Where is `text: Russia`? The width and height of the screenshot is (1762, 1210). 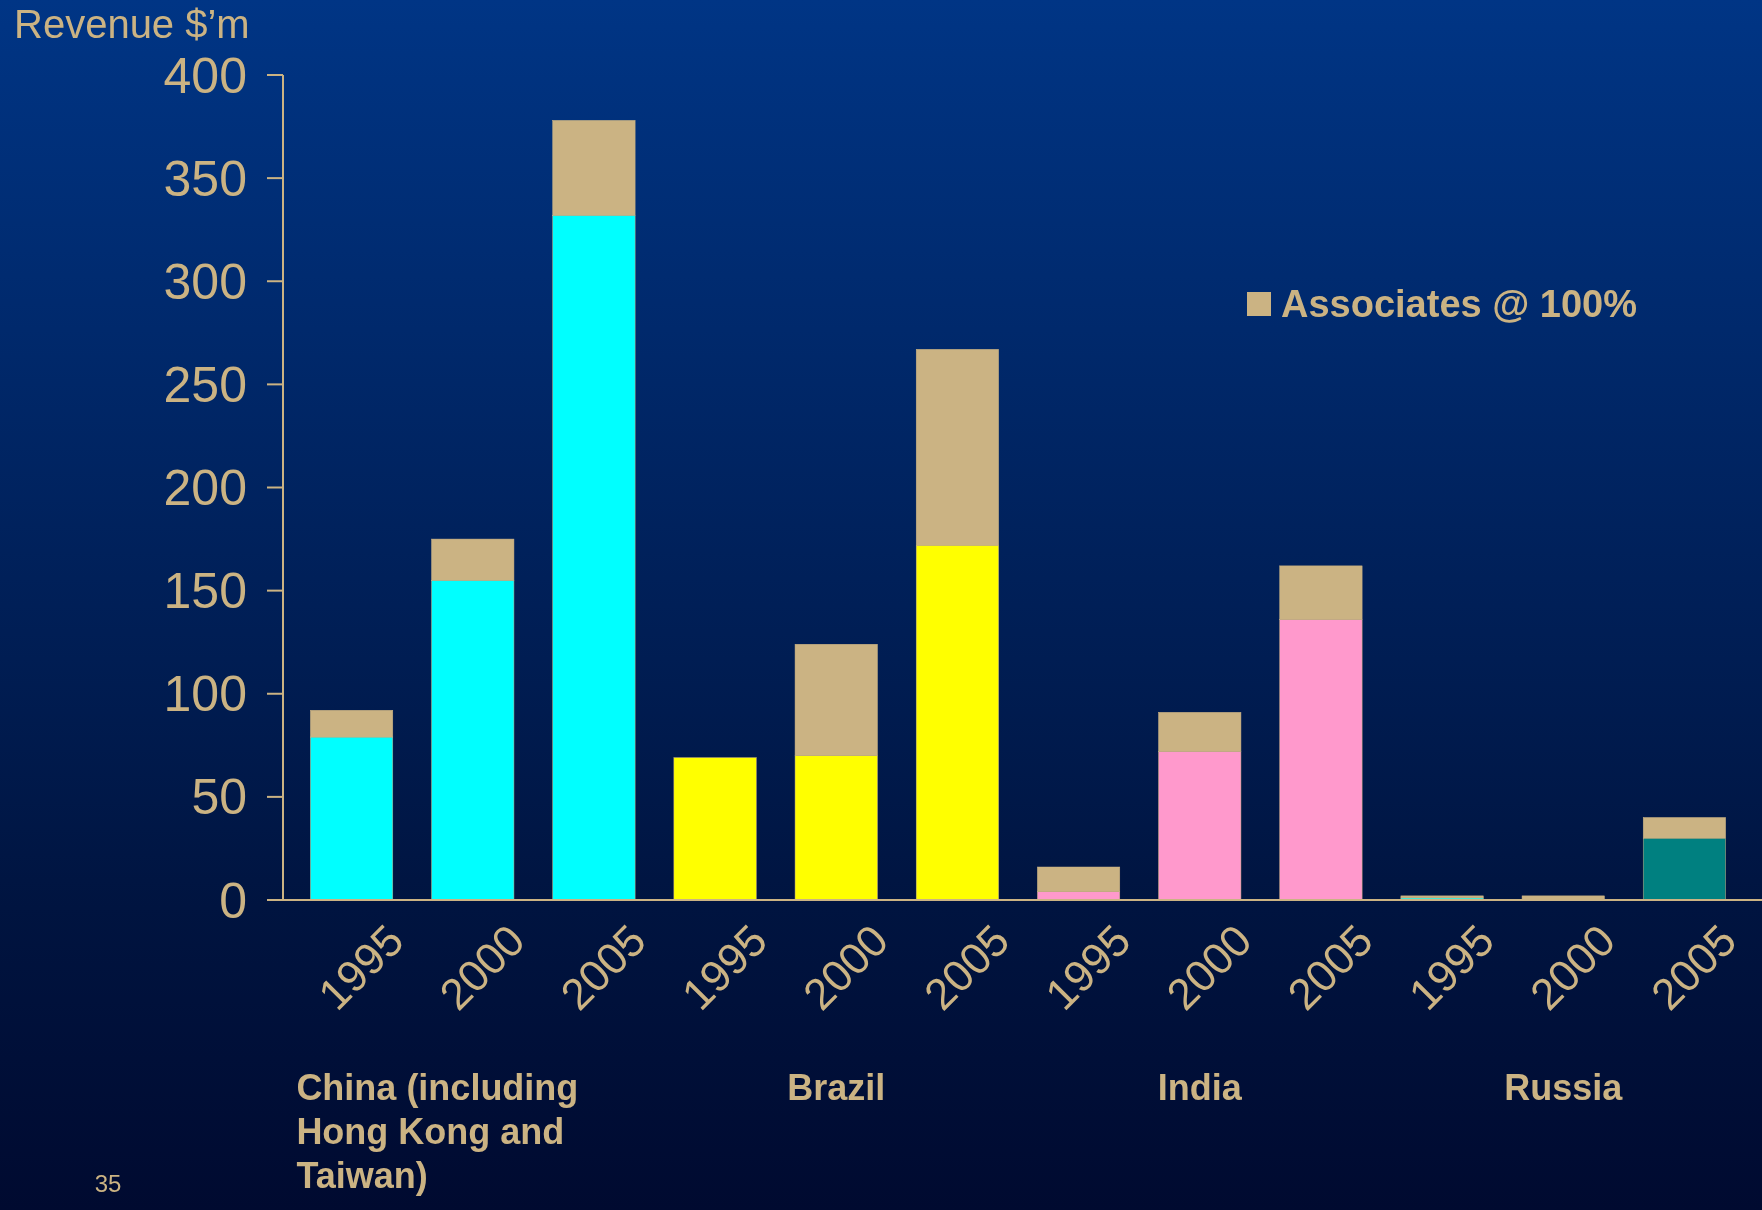 text: Russia is located at coordinates (1564, 1087).